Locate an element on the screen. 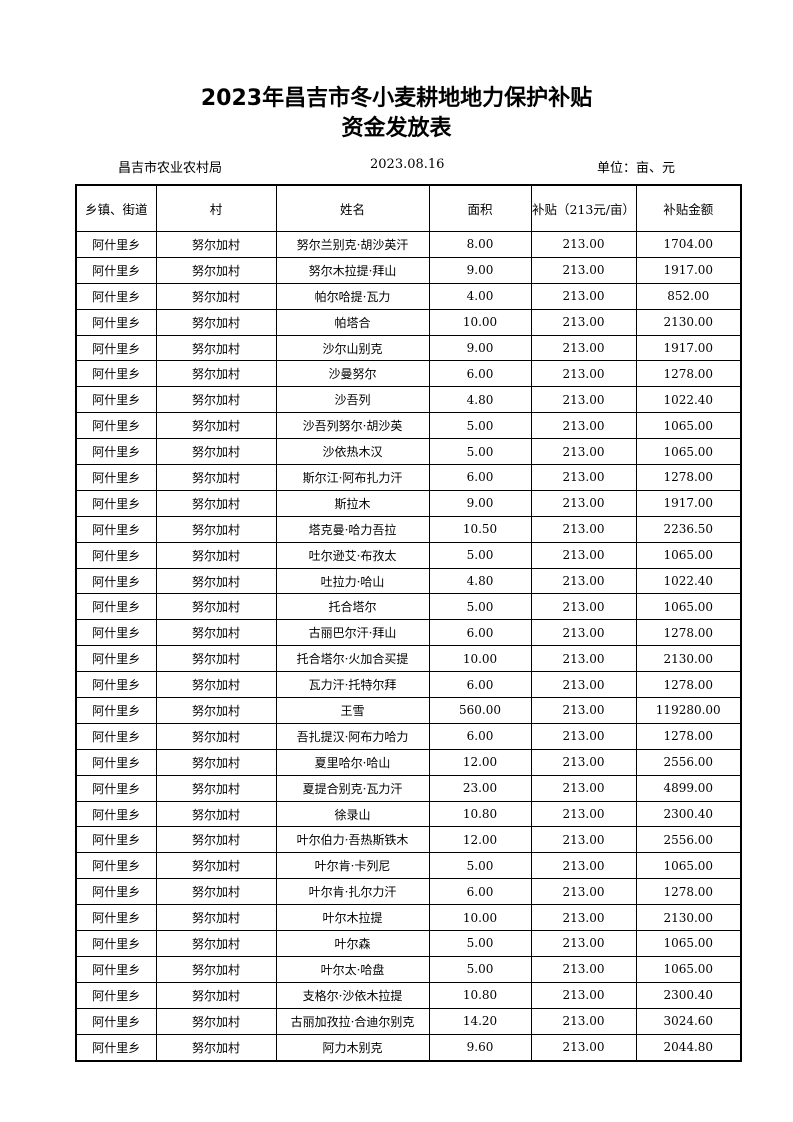  table-row: 阿什里乡 努尔加村 沙依热木汉 5.00 213.00 1065.00 is located at coordinates (408, 452).